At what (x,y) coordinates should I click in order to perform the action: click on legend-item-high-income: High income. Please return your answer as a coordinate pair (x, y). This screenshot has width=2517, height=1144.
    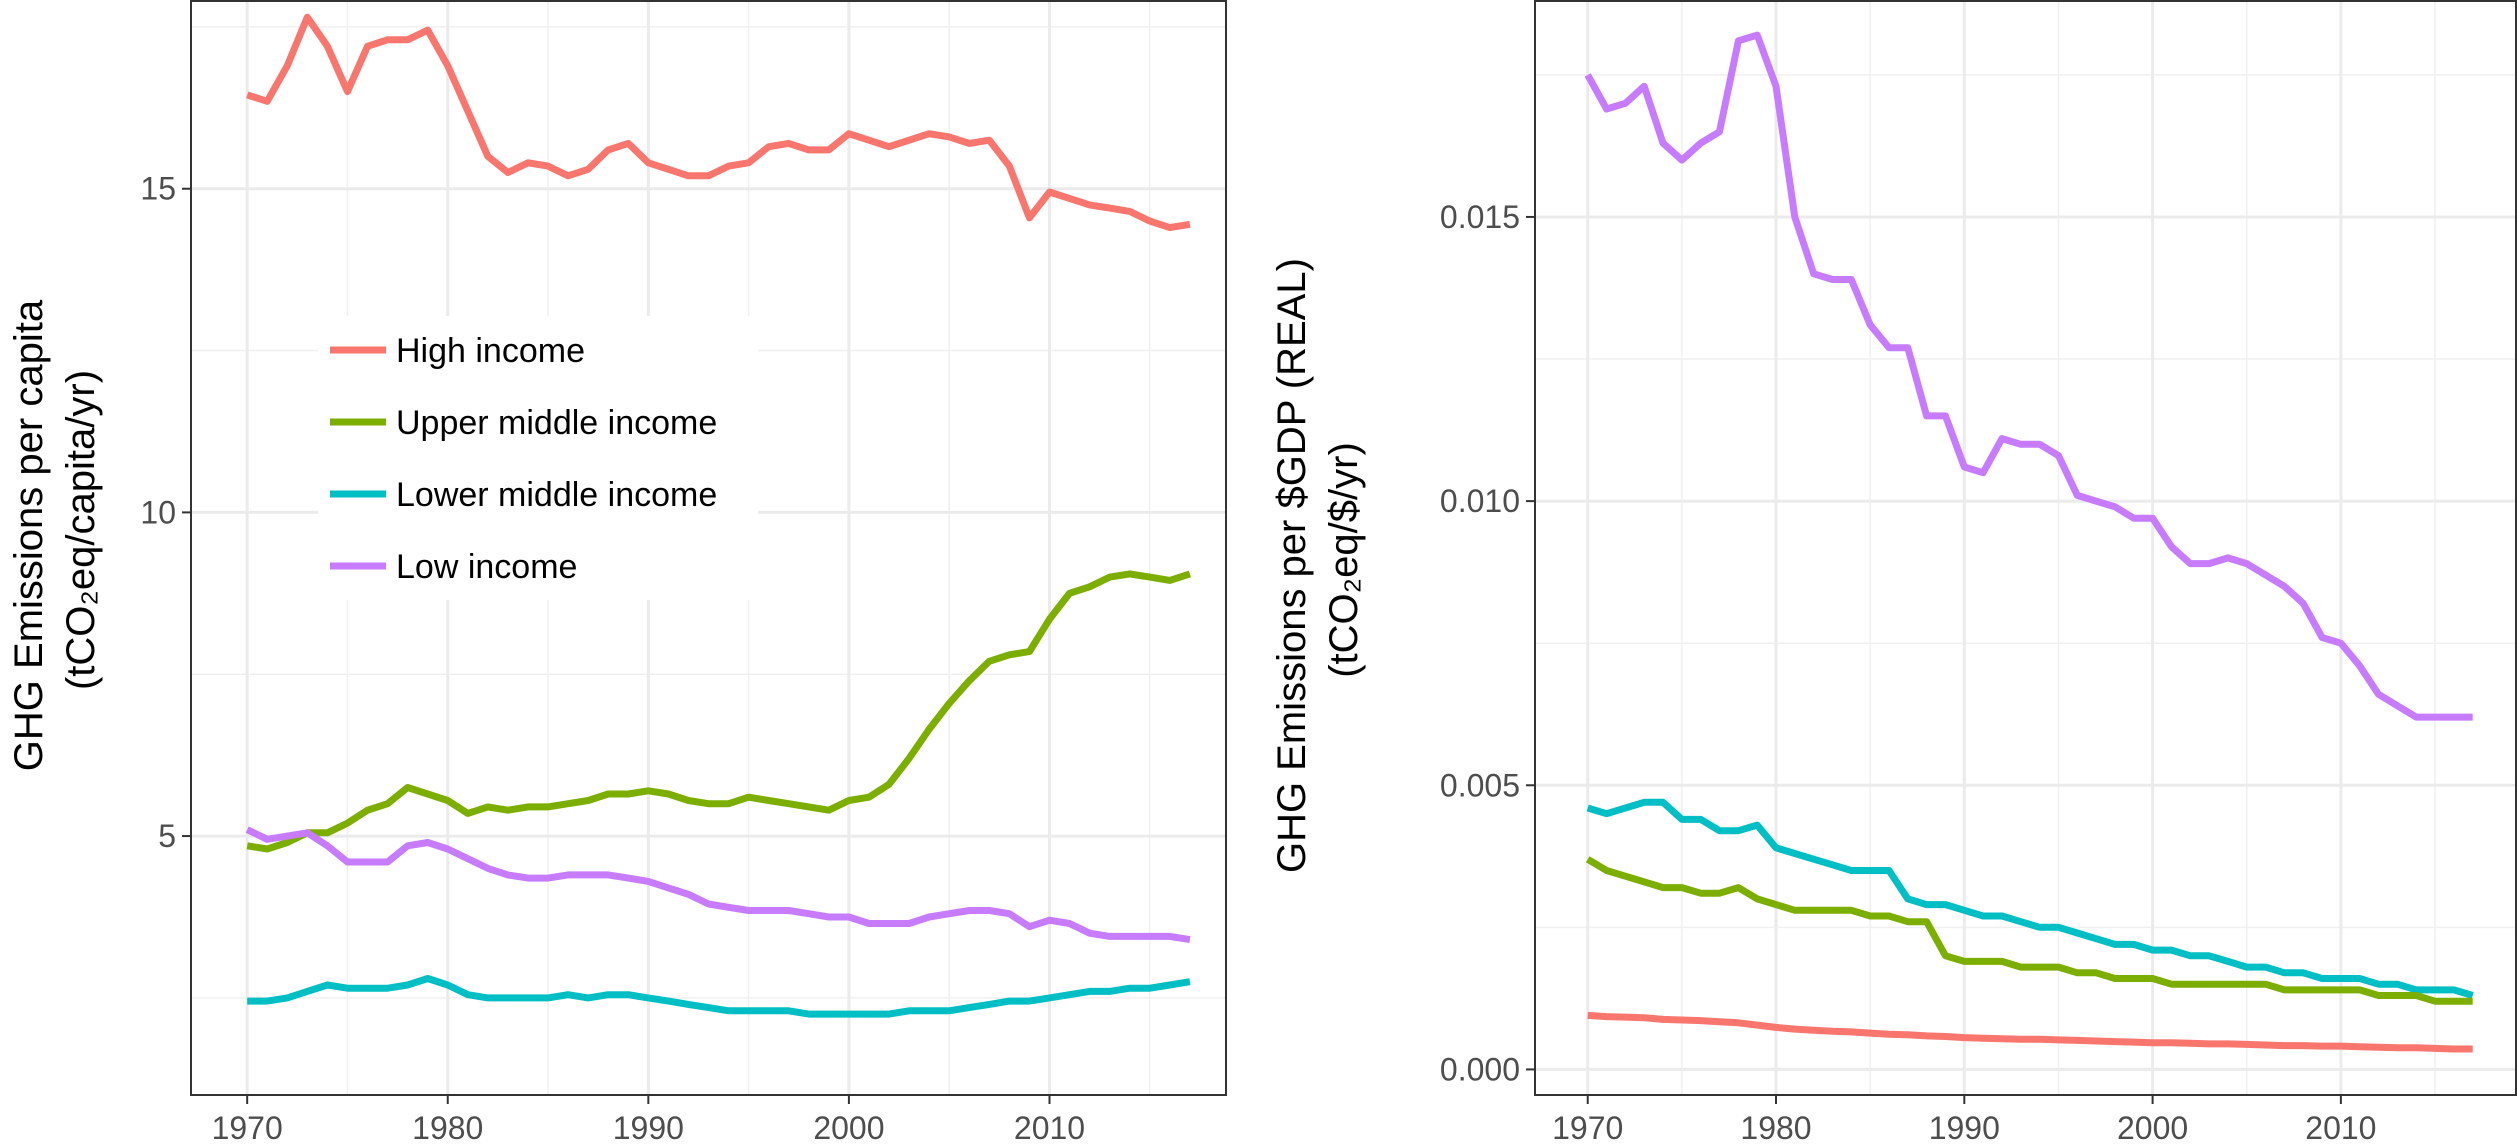
    Looking at the image, I should click on (457, 351).